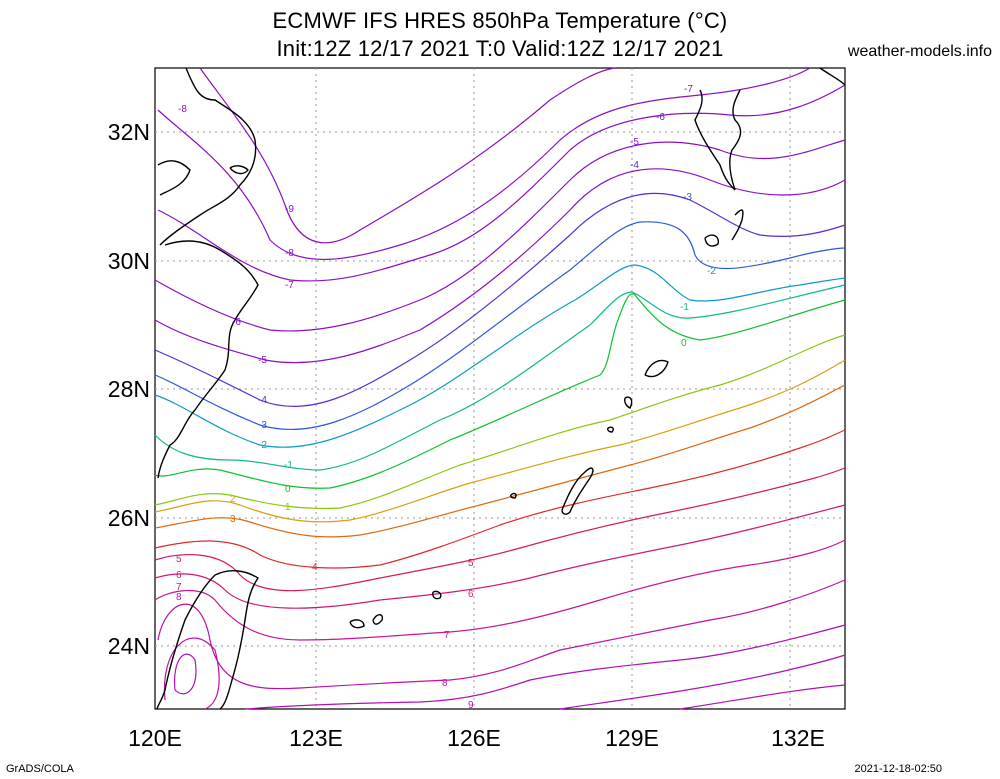 The width and height of the screenshot is (1000, 779). What do you see at coordinates (711, 240) in the screenshot?
I see `yakushima` at bounding box center [711, 240].